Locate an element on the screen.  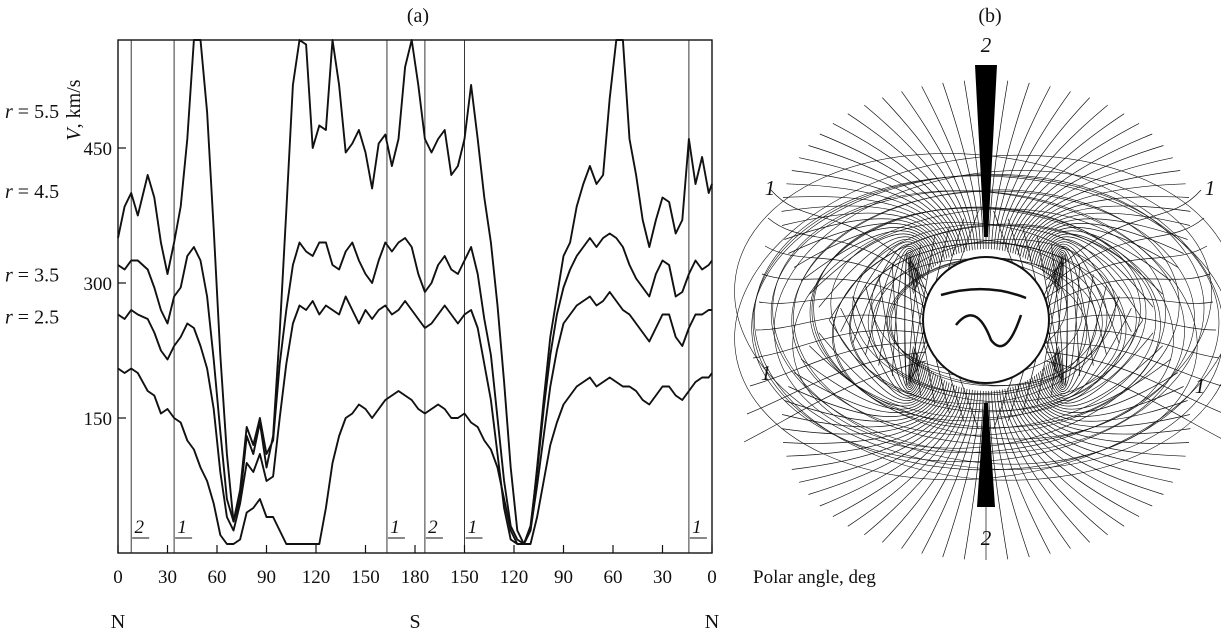
x-tick-label-1: 30 is located at coordinates (167, 577).